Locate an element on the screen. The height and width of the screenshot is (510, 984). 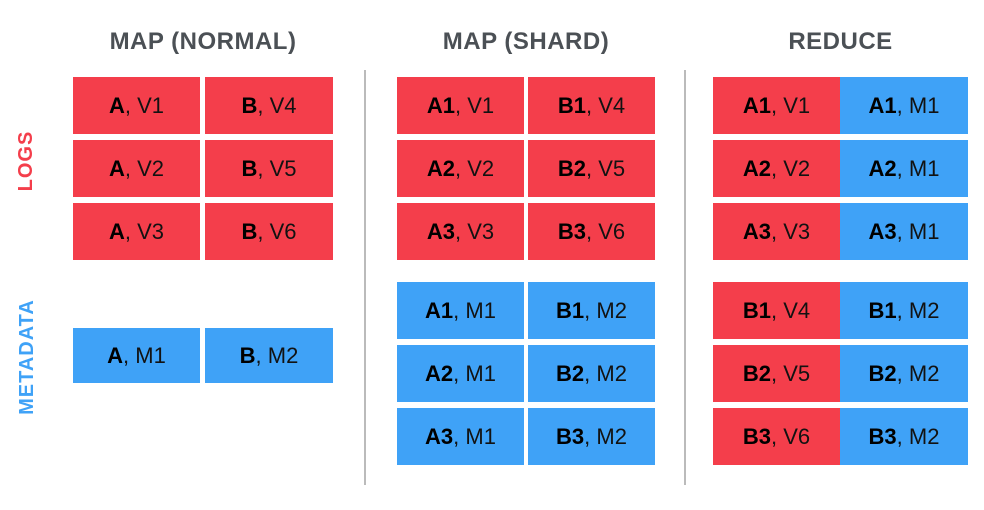
metadata-row-label: METADATA is located at coordinates (27, 357).